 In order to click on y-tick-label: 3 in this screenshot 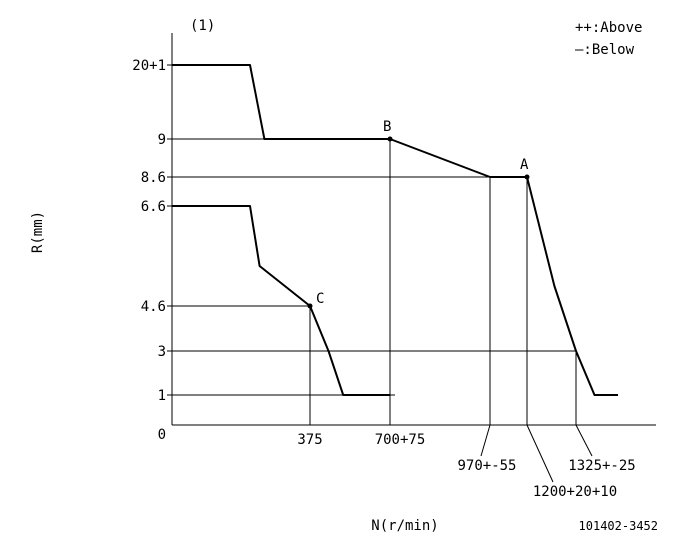, I will do `click(162, 352)`.